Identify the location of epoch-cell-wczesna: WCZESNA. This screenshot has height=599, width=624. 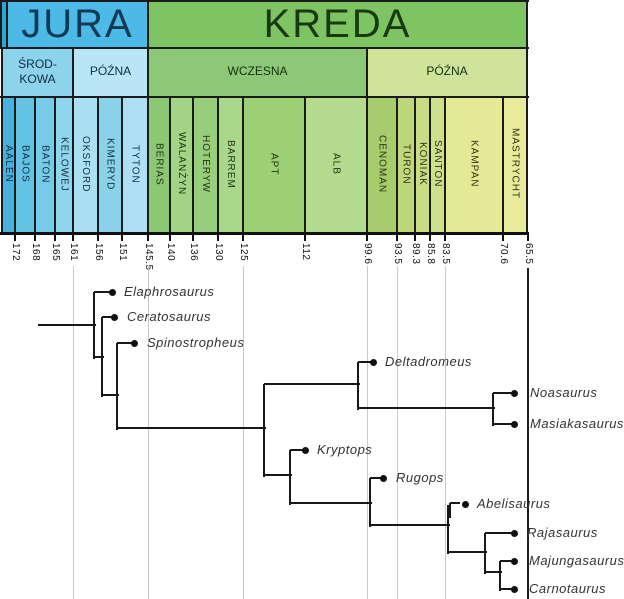
(257, 71).